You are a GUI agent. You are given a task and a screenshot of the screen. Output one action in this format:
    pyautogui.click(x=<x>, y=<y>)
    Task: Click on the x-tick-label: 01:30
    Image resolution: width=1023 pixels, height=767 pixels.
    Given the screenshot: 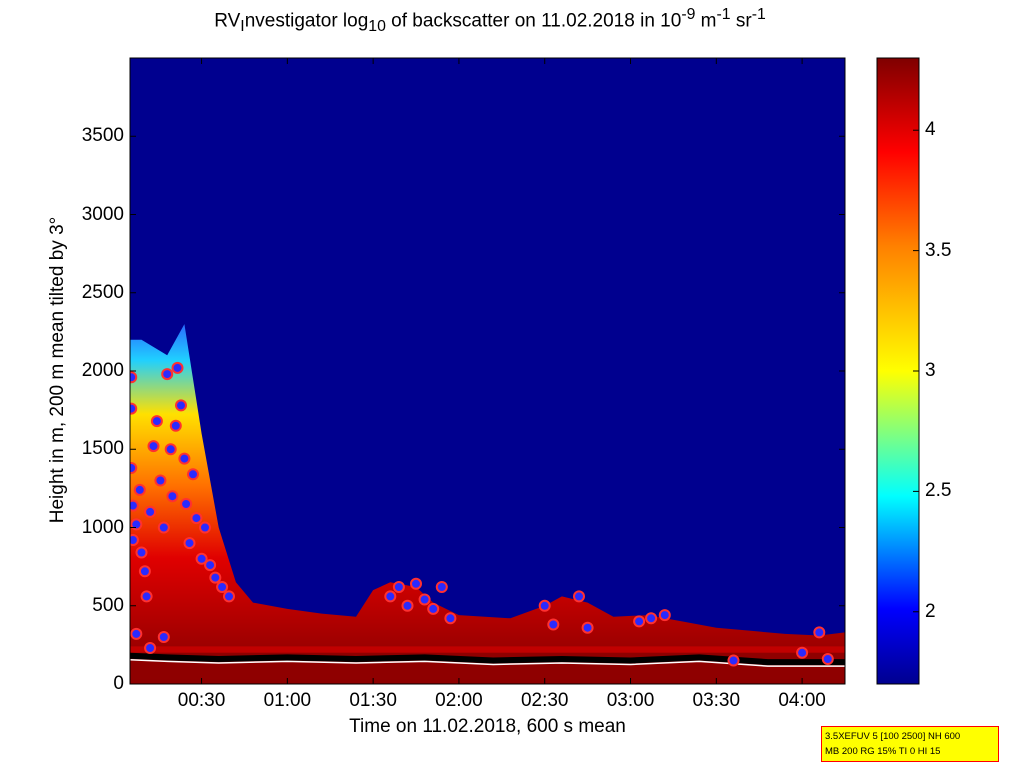 What is the action you would take?
    pyautogui.click(x=373, y=700)
    